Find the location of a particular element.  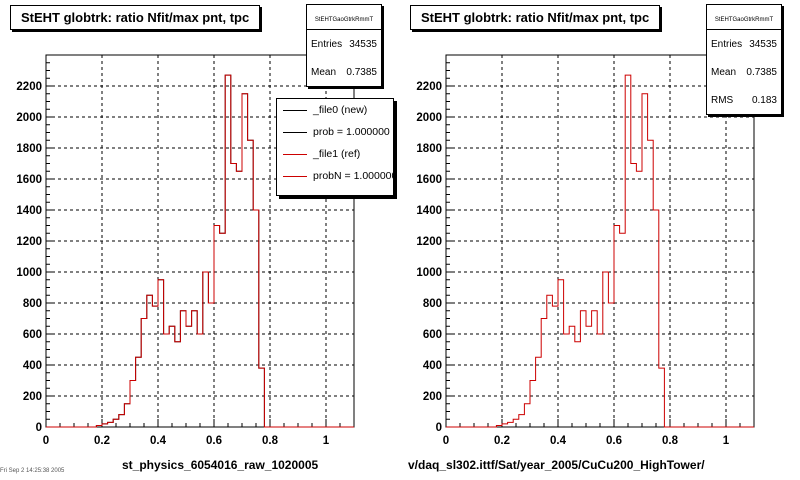

legend-entry: _file1 (ref) is located at coordinates (335, 154).